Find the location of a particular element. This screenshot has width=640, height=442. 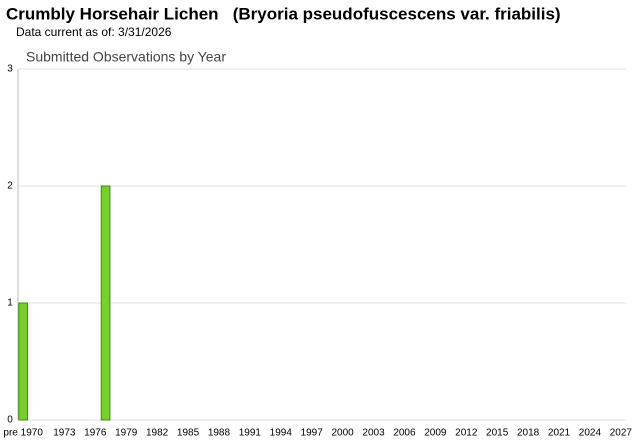

x-tick-label: 1994 is located at coordinates (281, 433).